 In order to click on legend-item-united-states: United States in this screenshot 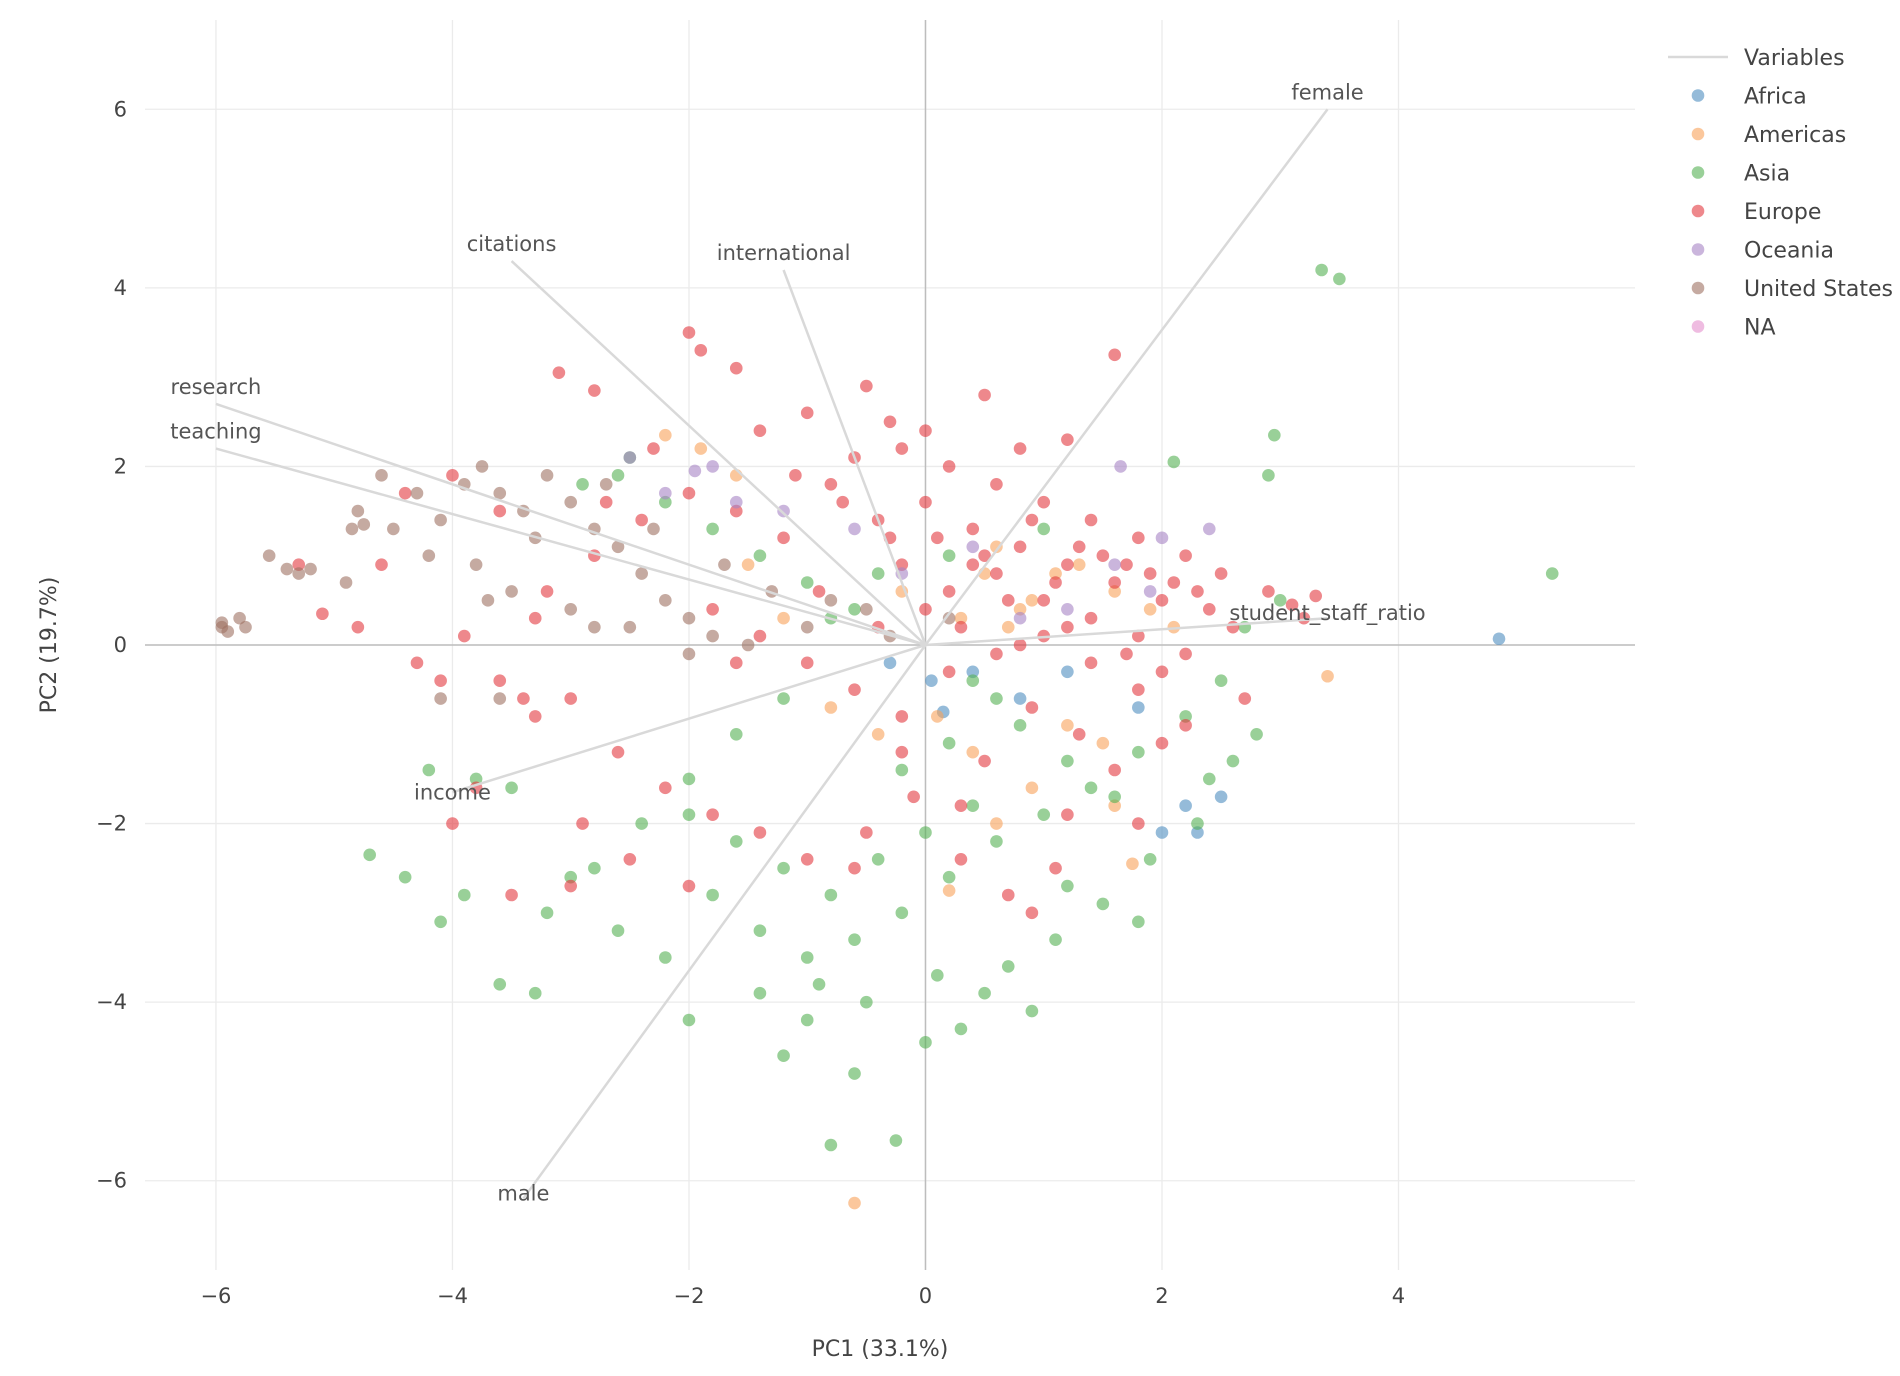, I will do `click(1792, 289)`.